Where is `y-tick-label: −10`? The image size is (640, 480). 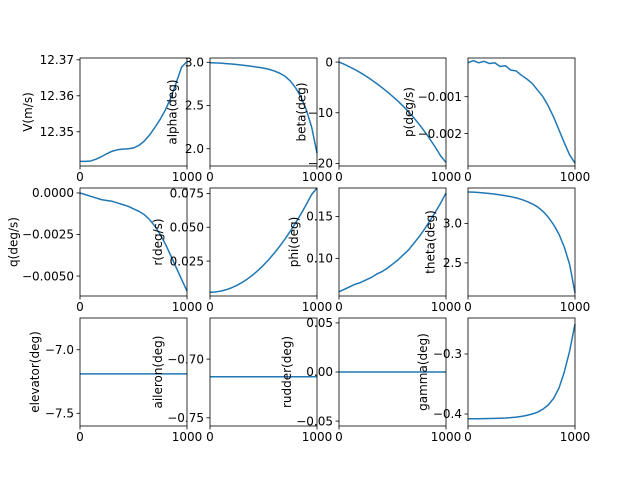
y-tick-label: −10 is located at coordinates (320, 113).